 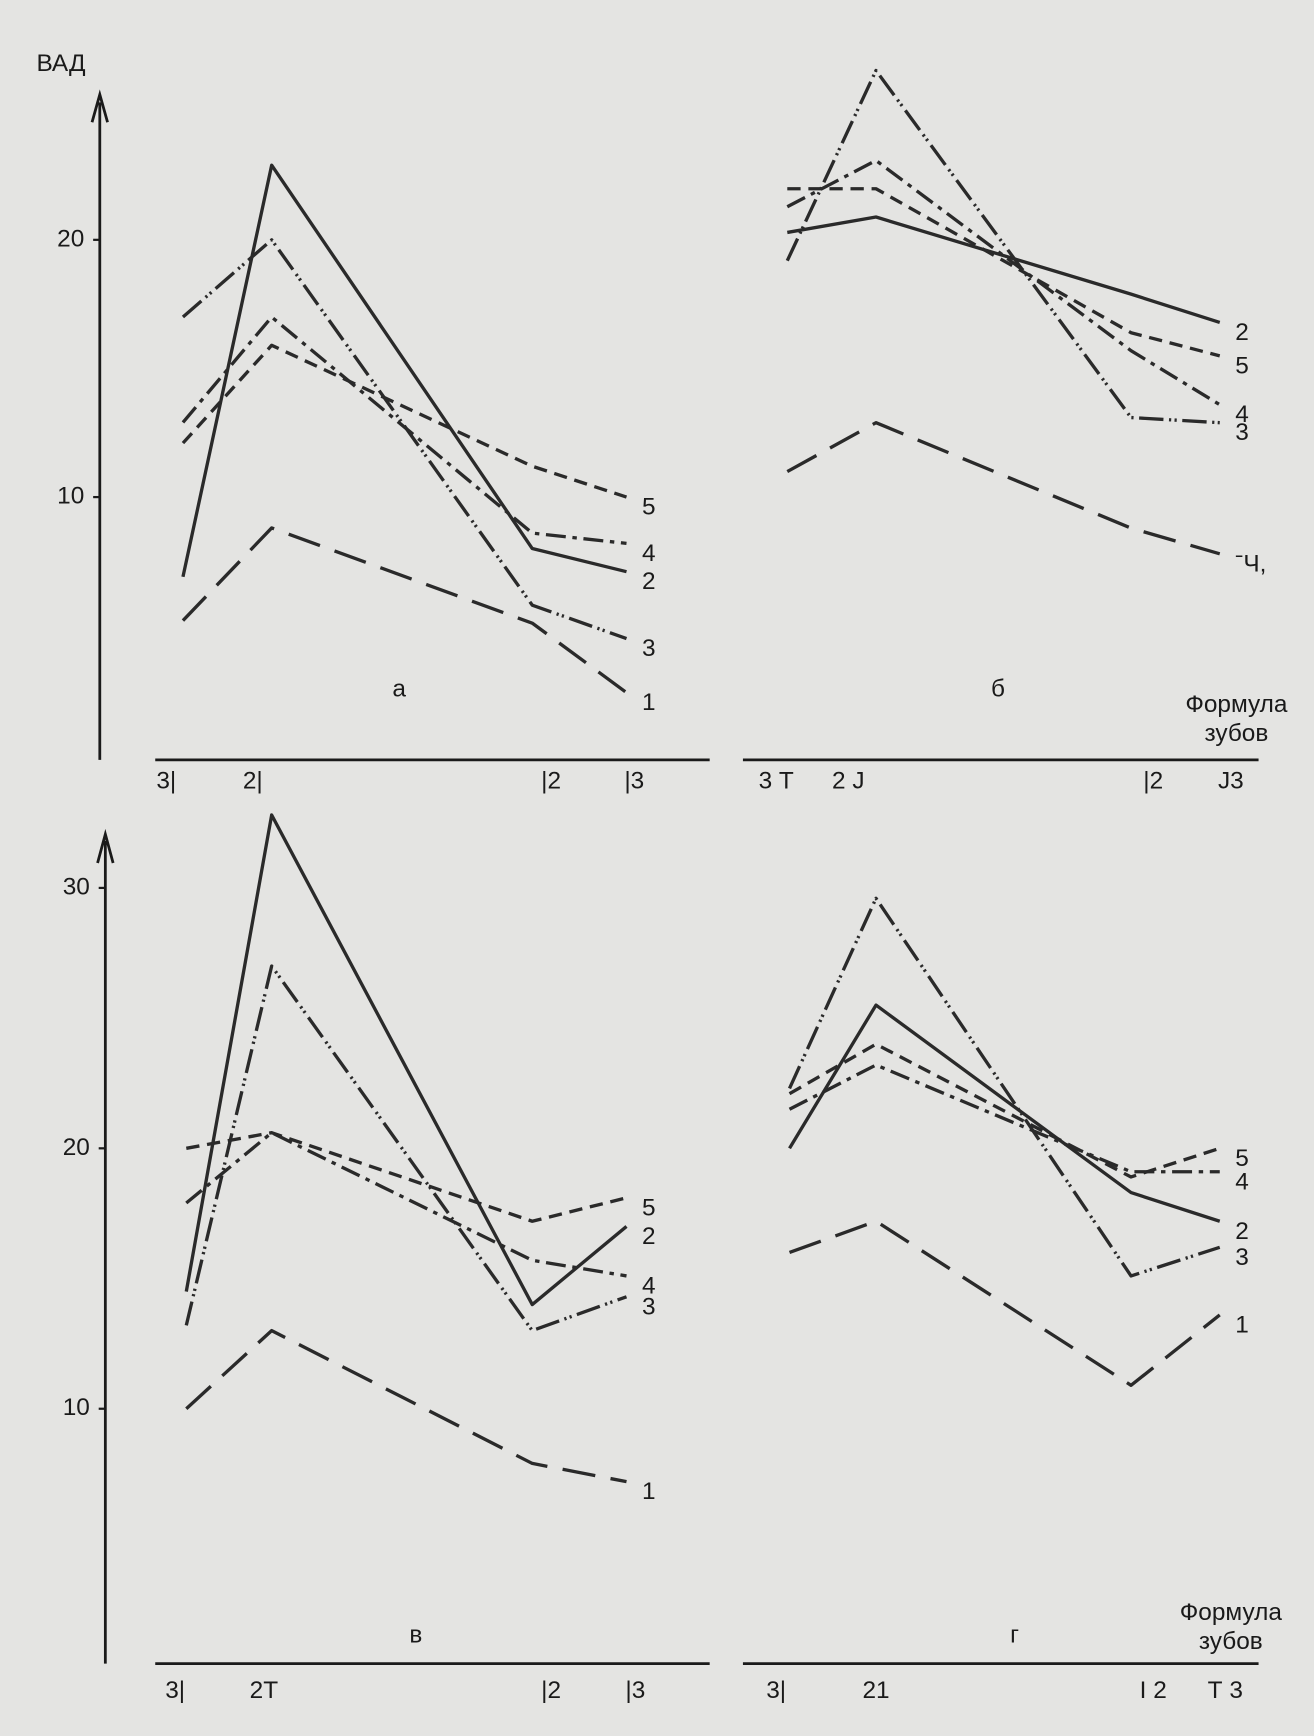 What do you see at coordinates (415, 1634) in the screenshot?
I see `panel-label: в` at bounding box center [415, 1634].